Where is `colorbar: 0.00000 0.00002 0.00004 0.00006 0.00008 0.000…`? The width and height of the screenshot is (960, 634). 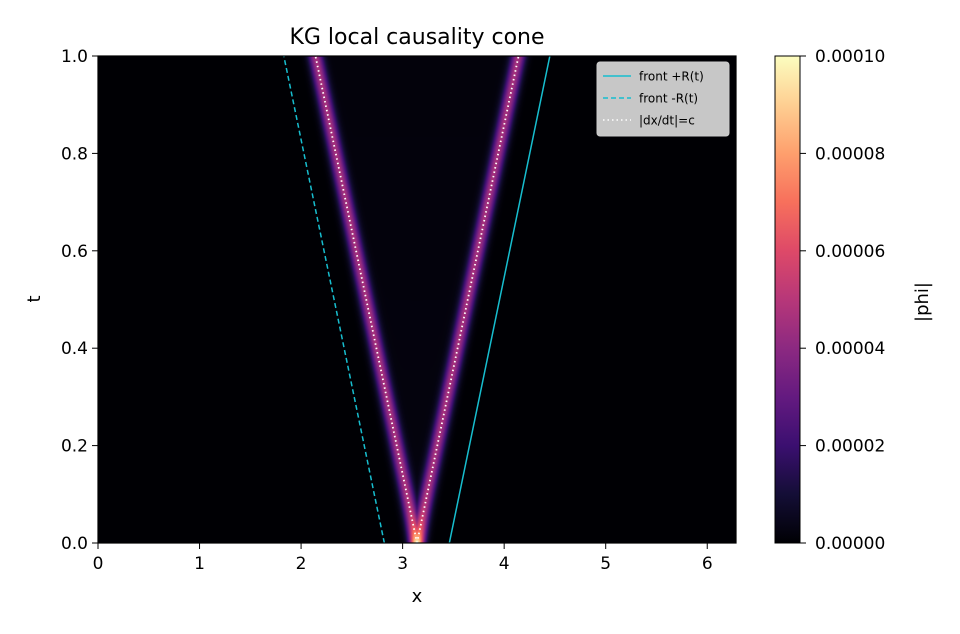
colorbar: 0.00000 0.00002 0.00004 0.00006 0.00008 0.000… is located at coordinates (853, 300).